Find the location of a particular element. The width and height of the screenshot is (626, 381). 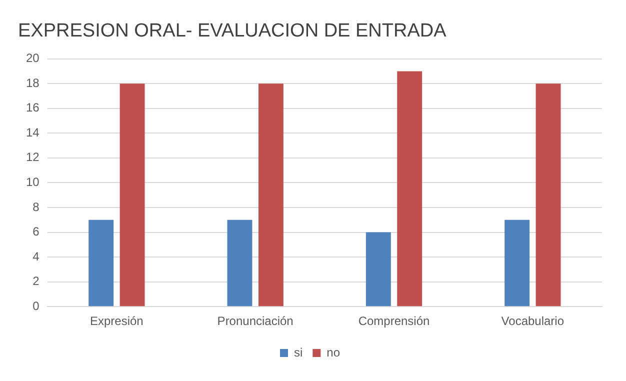

x-tick-label: Expresión is located at coordinates (117, 321).